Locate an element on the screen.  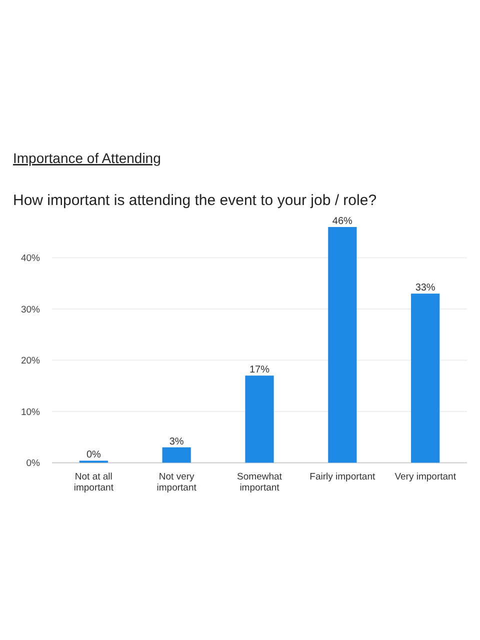
data-label: 33% is located at coordinates (425, 288).